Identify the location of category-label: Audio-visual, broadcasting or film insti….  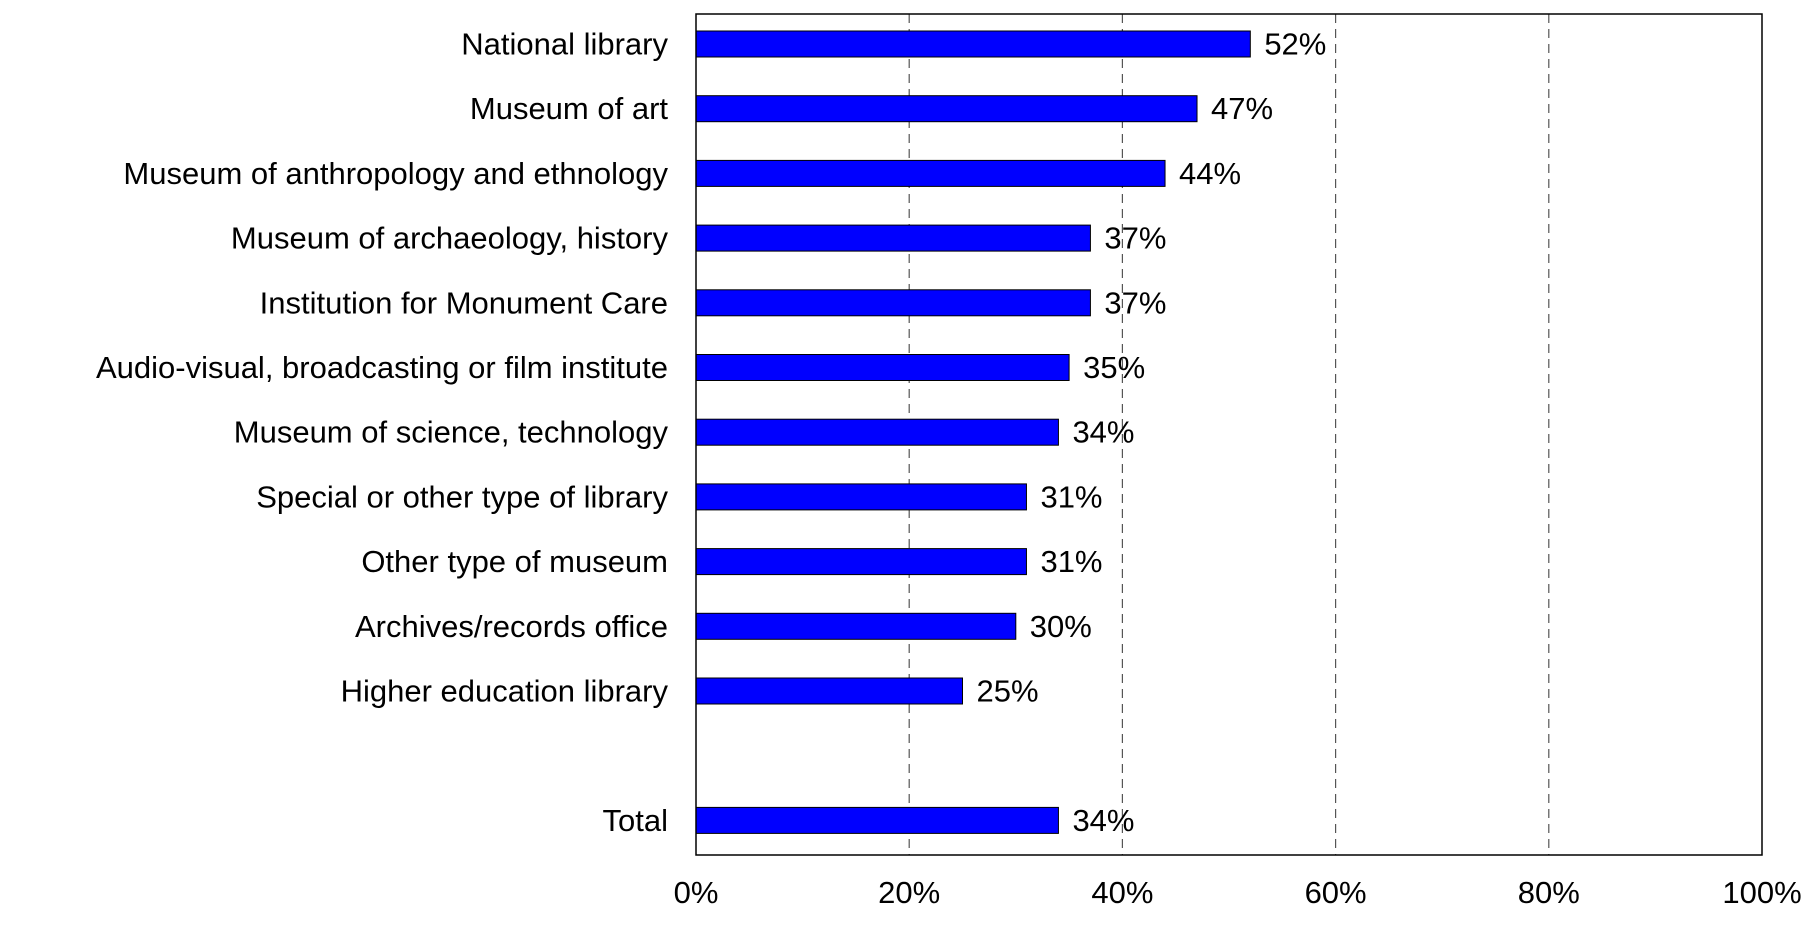
(382, 367).